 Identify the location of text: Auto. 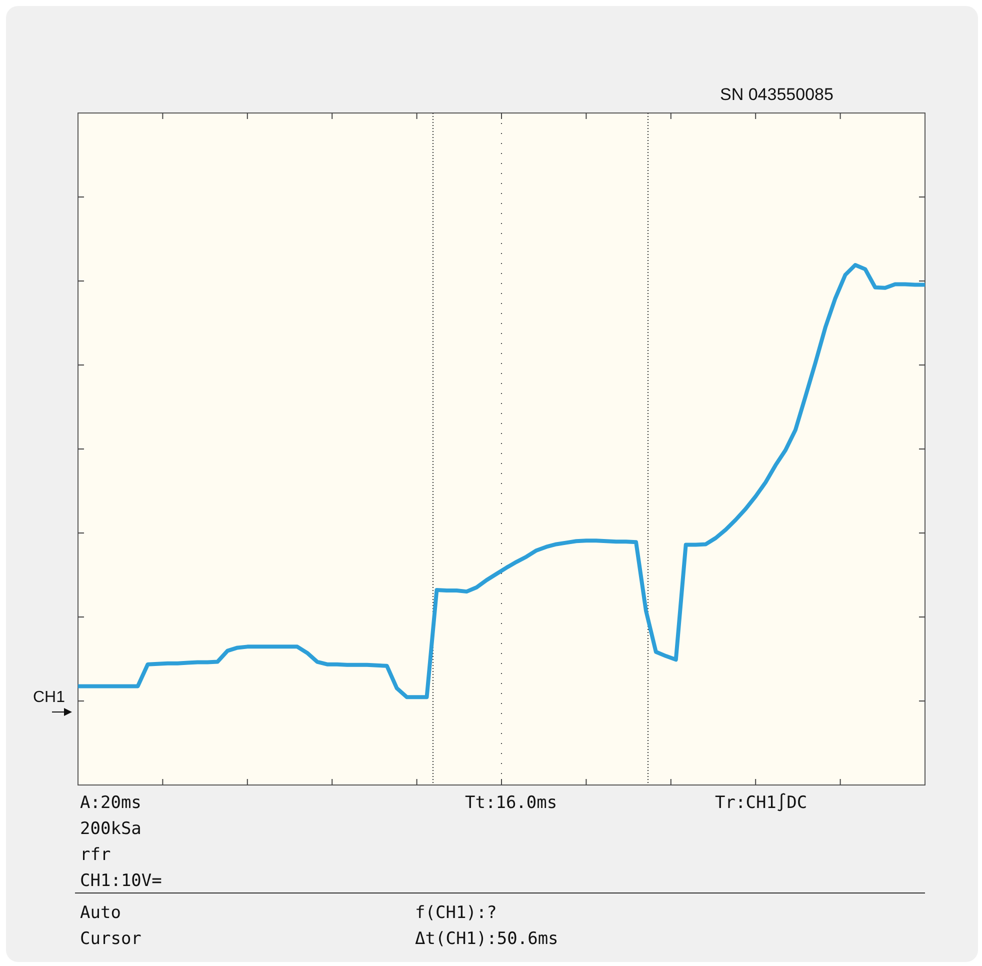
(100, 913).